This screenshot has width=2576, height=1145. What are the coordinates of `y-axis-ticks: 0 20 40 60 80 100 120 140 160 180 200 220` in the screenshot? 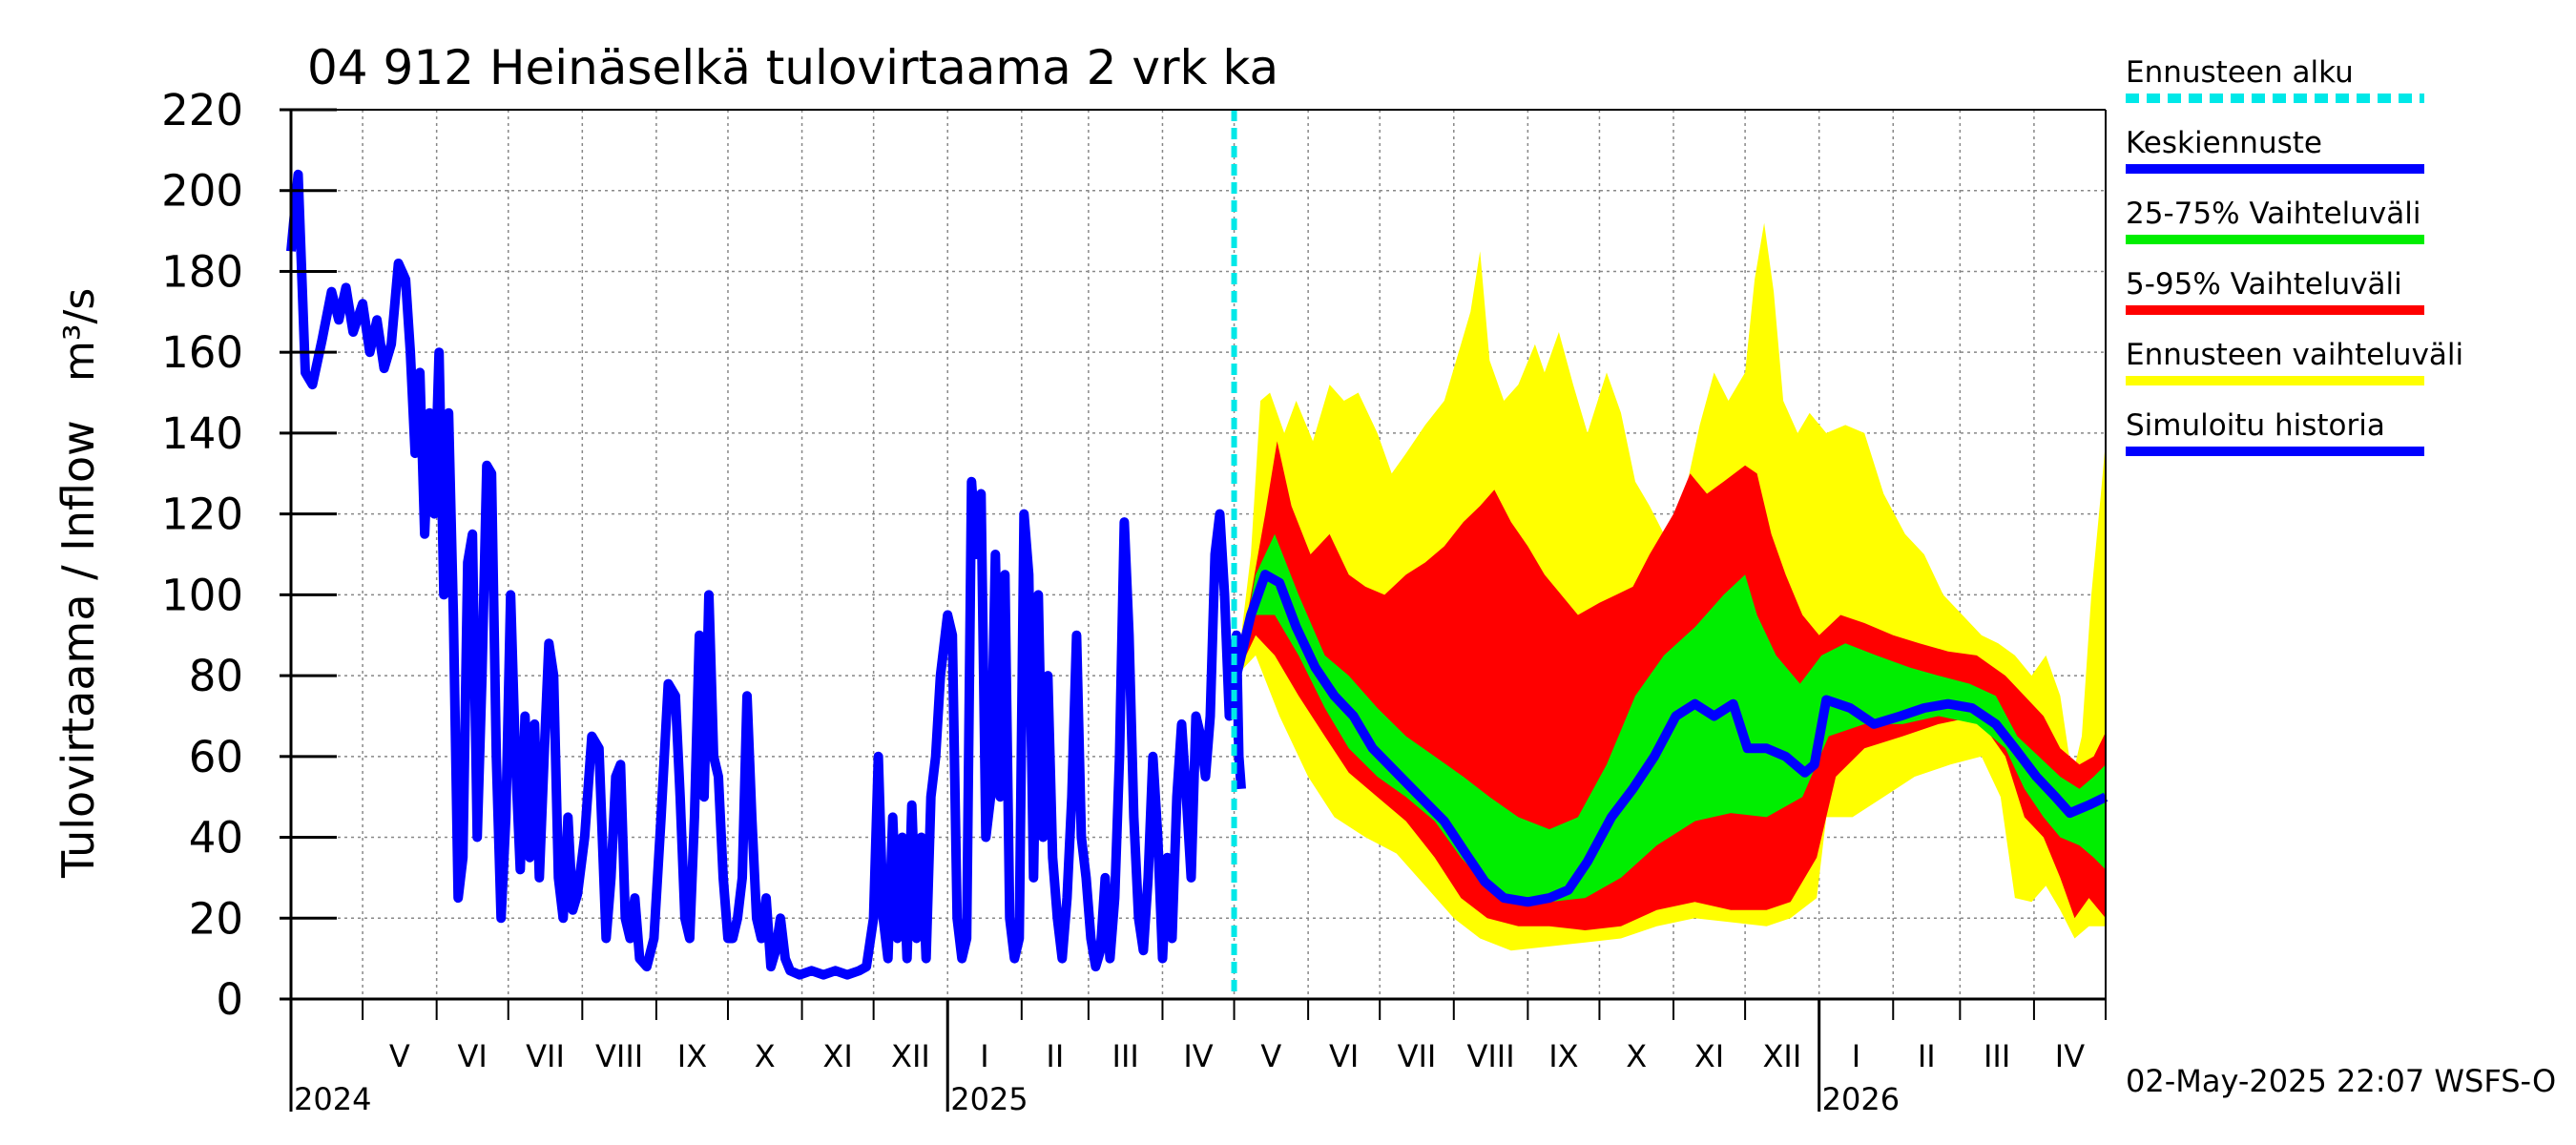 It's located at (249, 555).